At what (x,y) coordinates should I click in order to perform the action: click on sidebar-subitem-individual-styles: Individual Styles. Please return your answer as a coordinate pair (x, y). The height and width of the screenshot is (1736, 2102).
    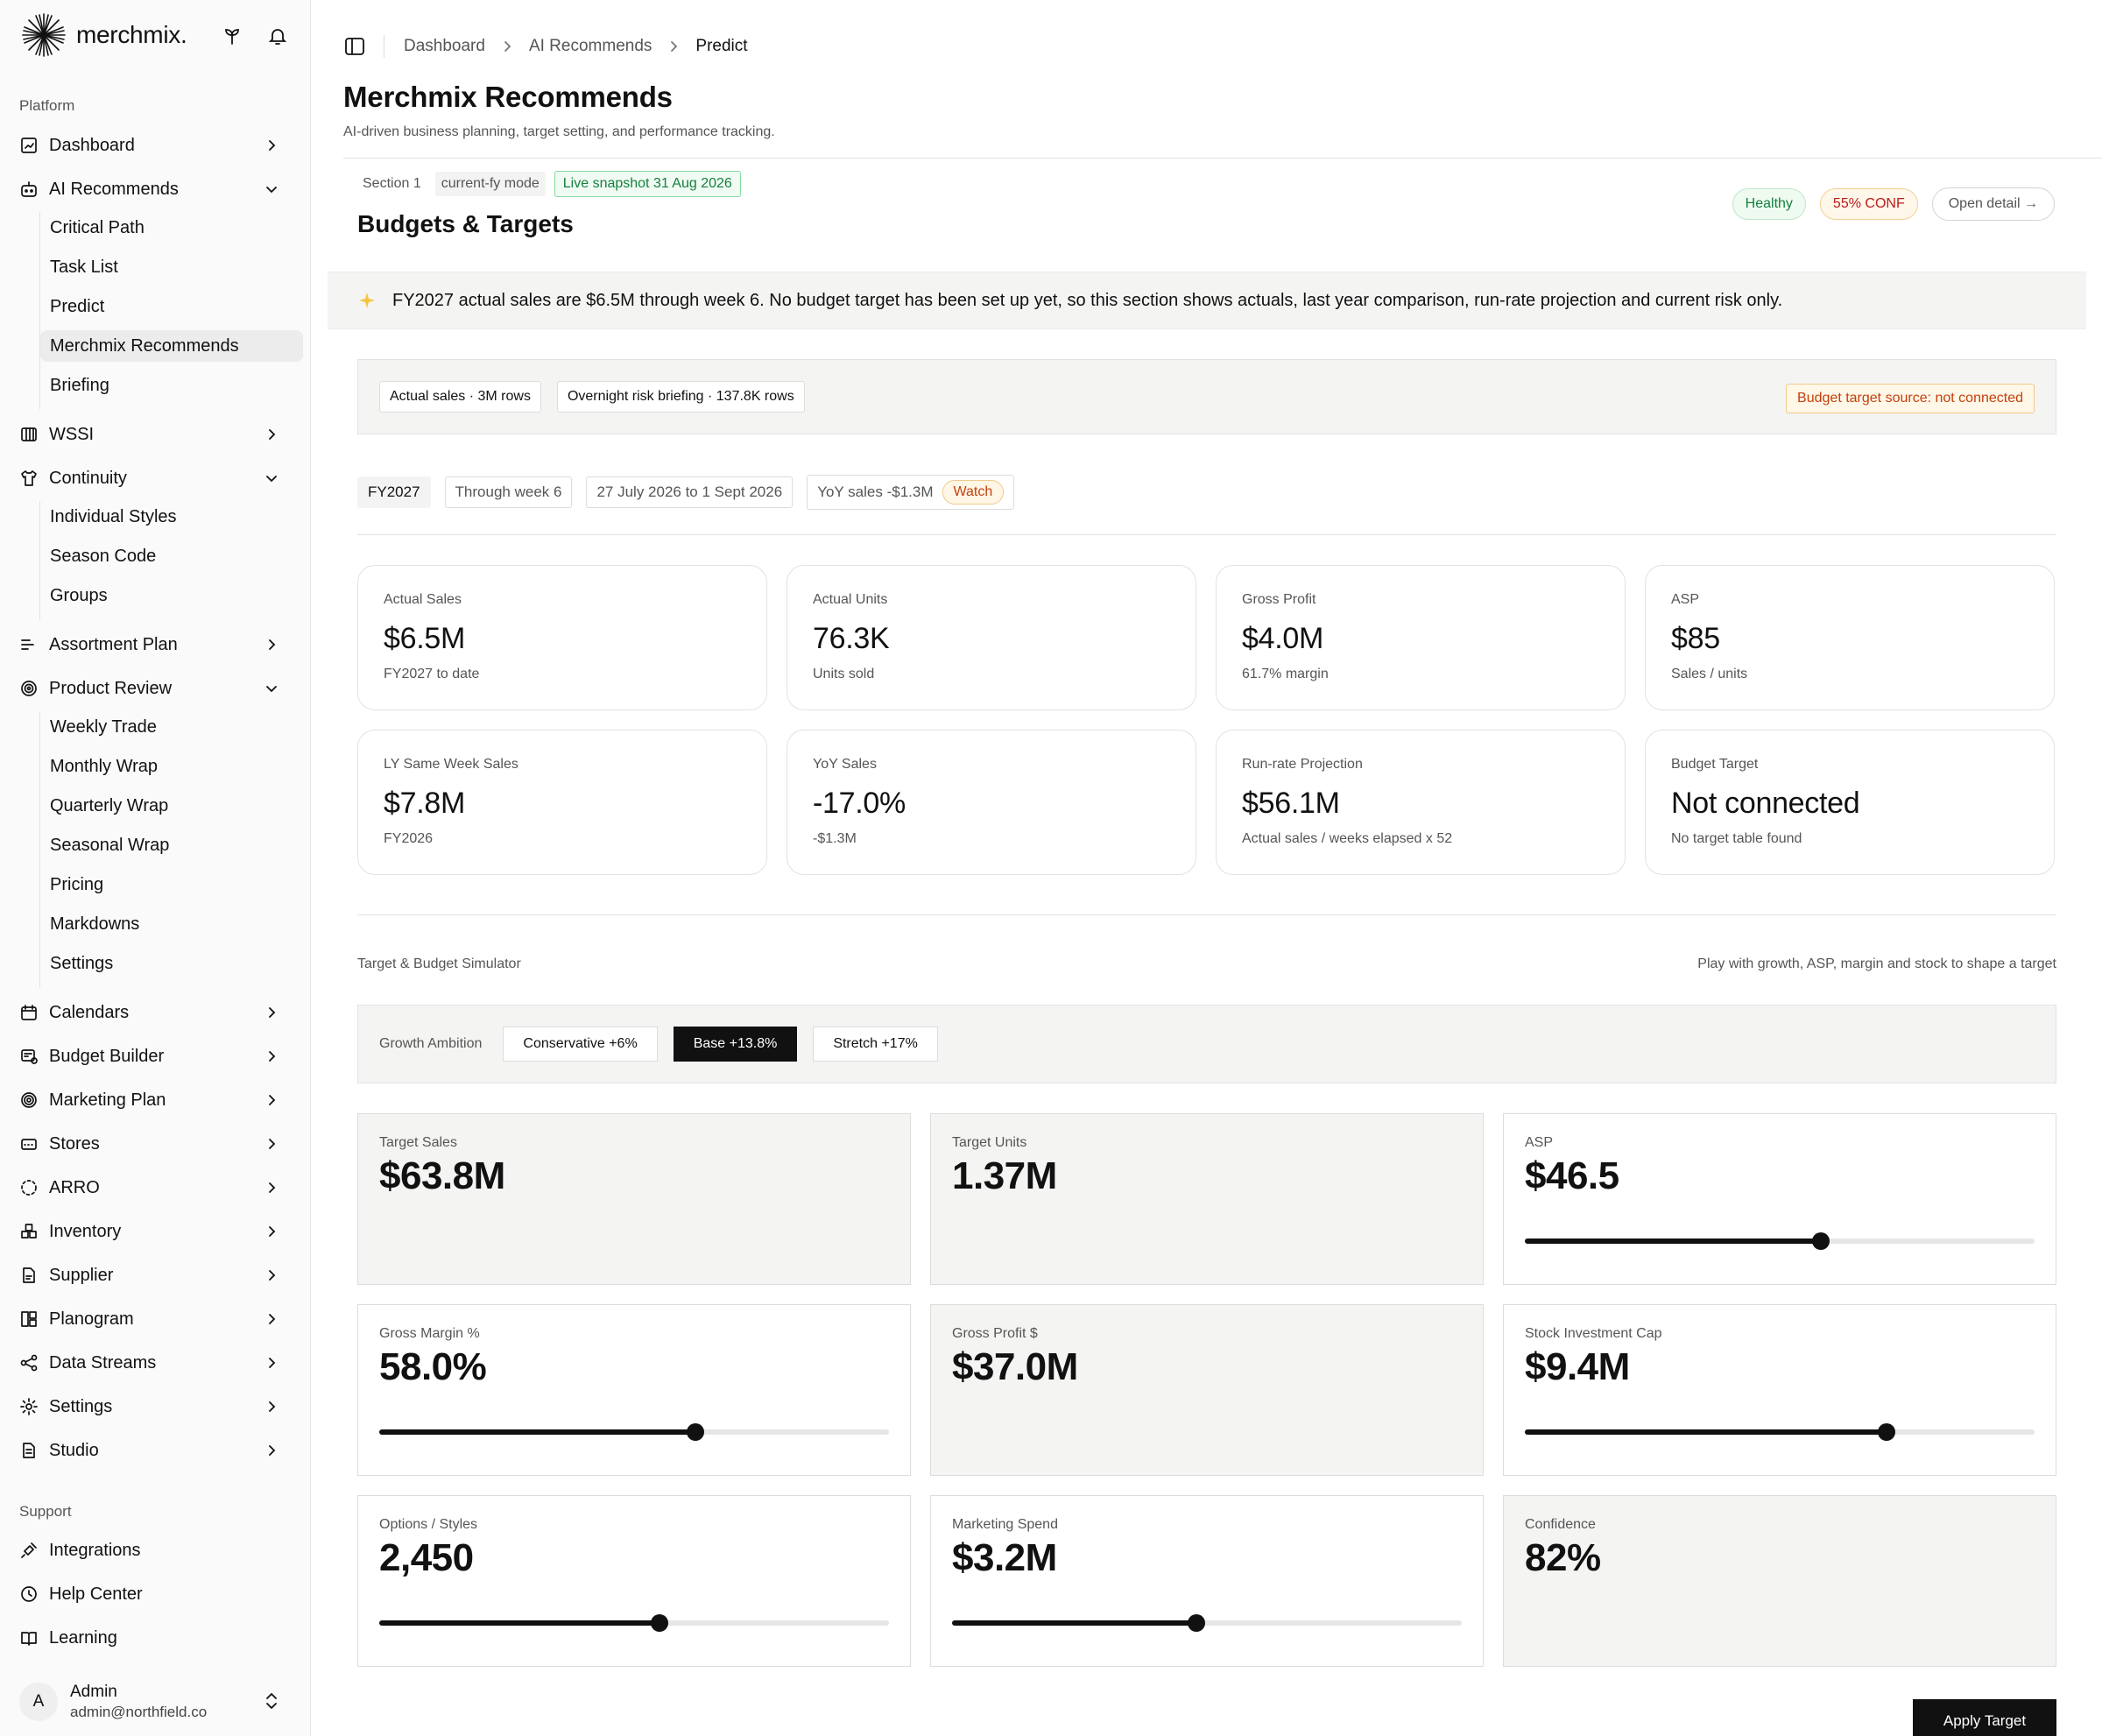
    Looking at the image, I should click on (114, 516).